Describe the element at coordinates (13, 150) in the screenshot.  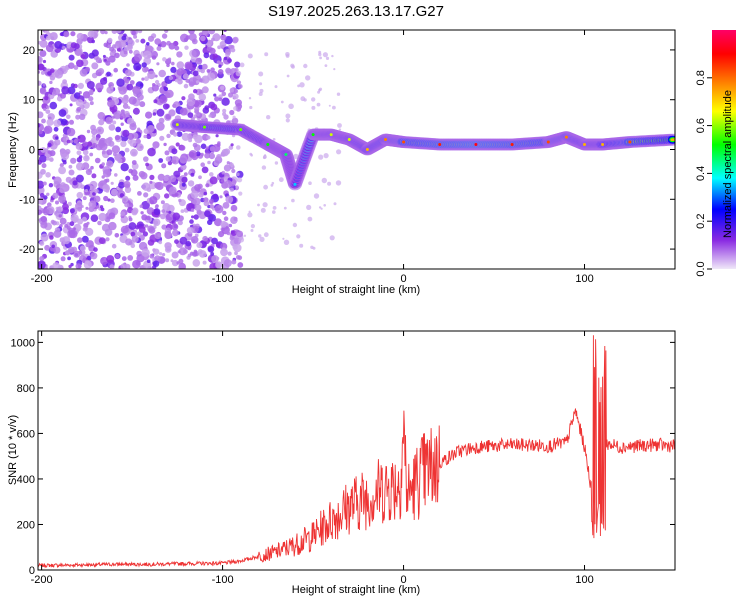
I see `spectrogram-y-label: Frequency (Hz)` at that location.